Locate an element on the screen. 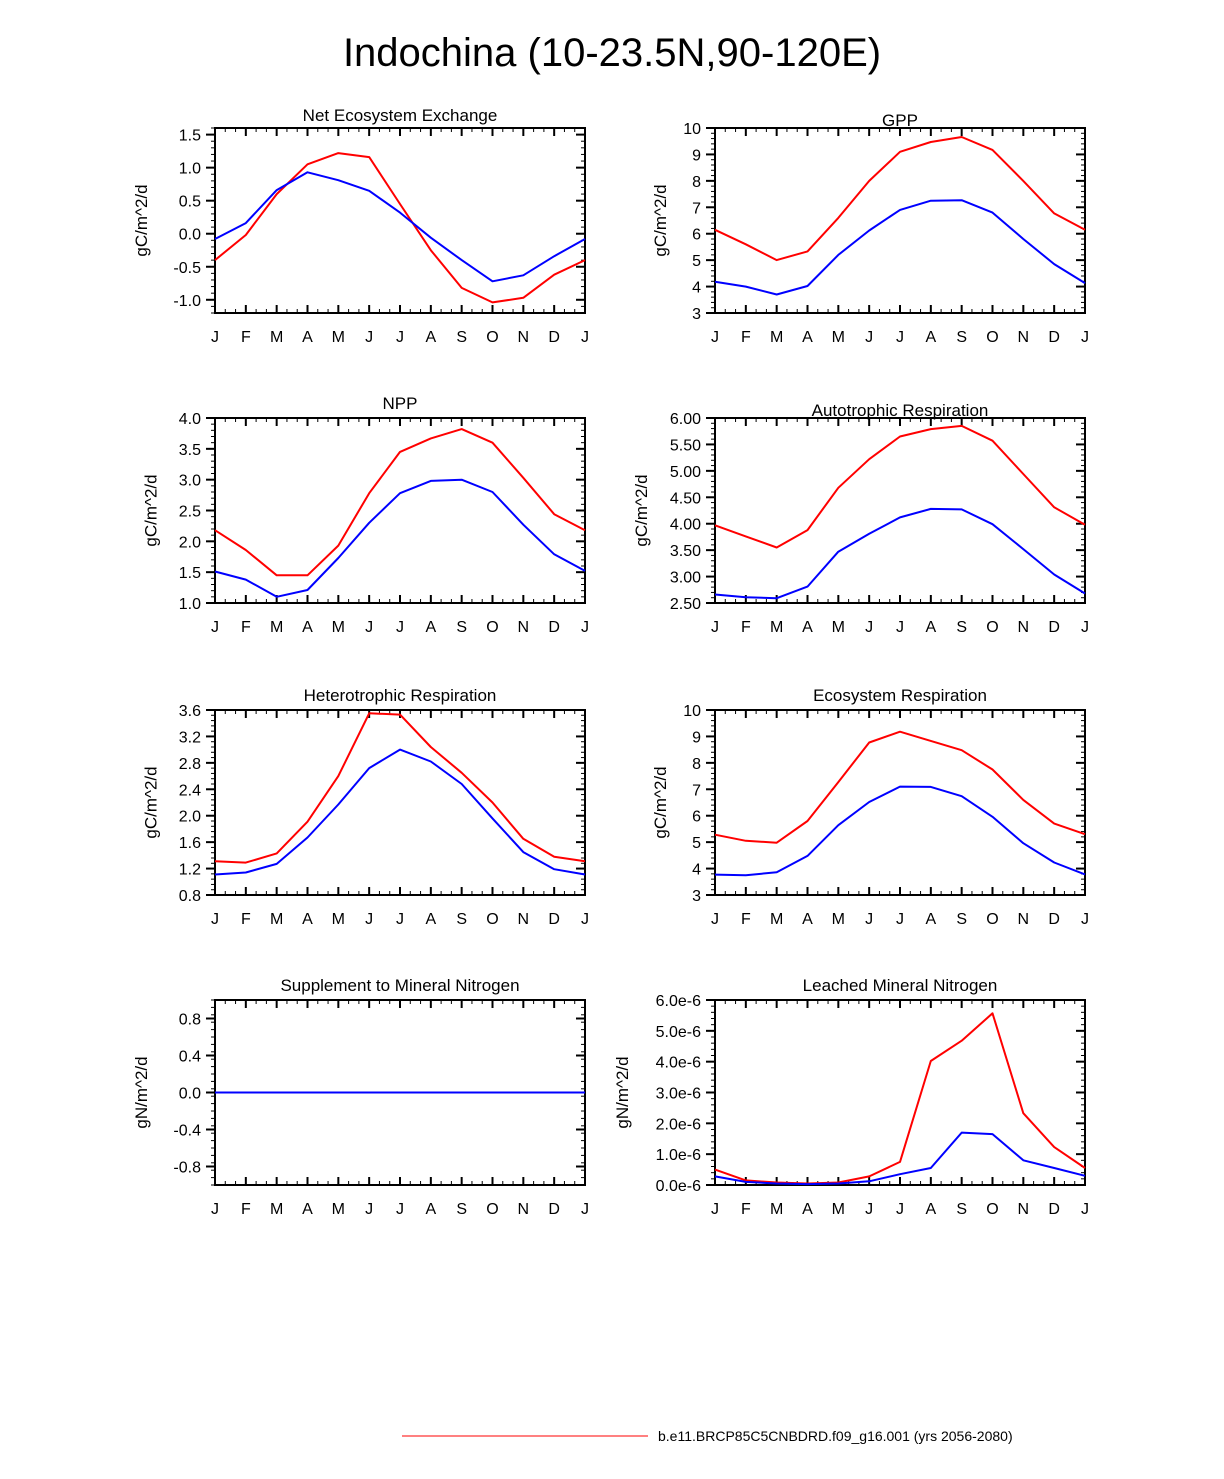  panel-3-ytick-label: 4.0 is located at coordinates (190, 419).